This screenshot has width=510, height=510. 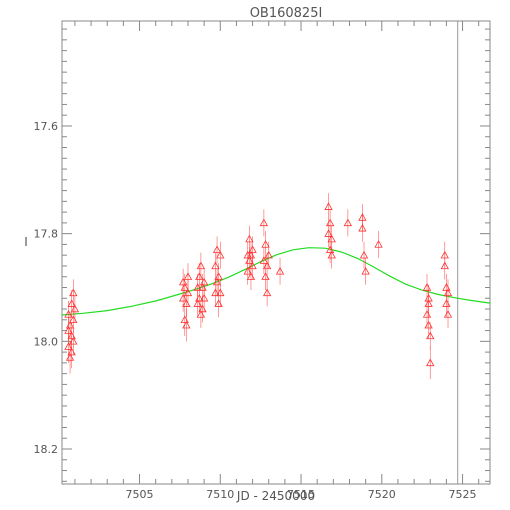 I want to click on model-curve, so click(x=276, y=281).